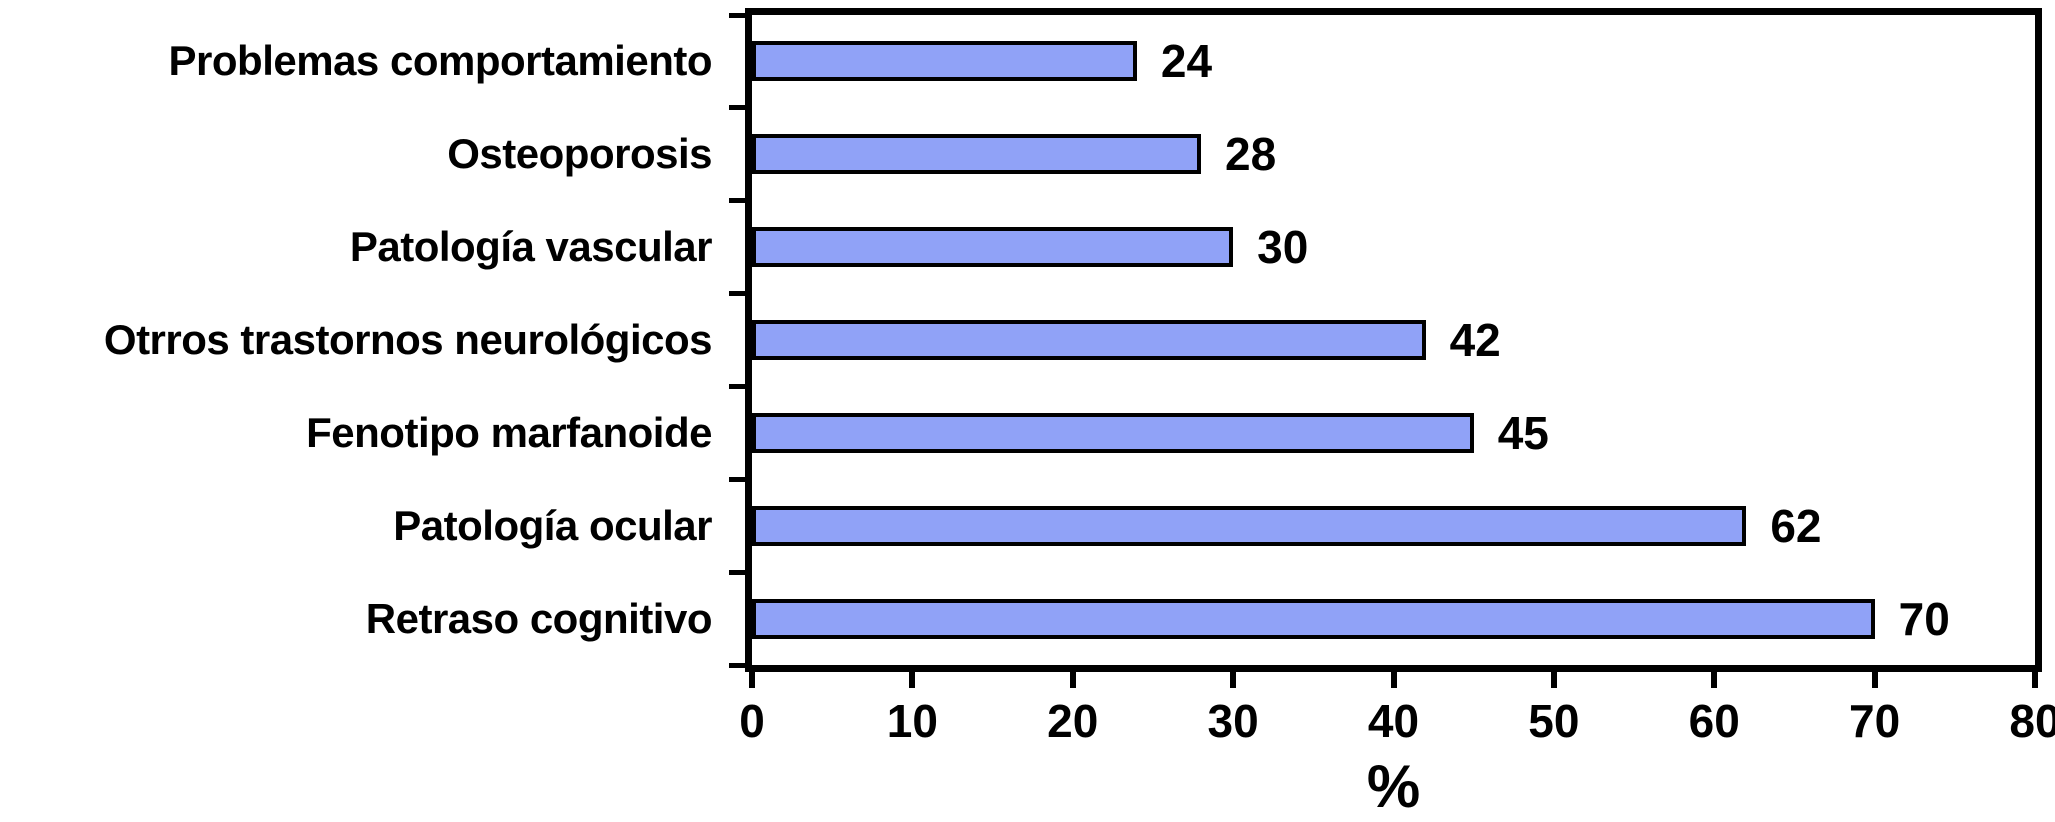 Image resolution: width=2055 pixels, height=822 pixels. I want to click on x-axis-tick-label: 40, so click(1393, 721).